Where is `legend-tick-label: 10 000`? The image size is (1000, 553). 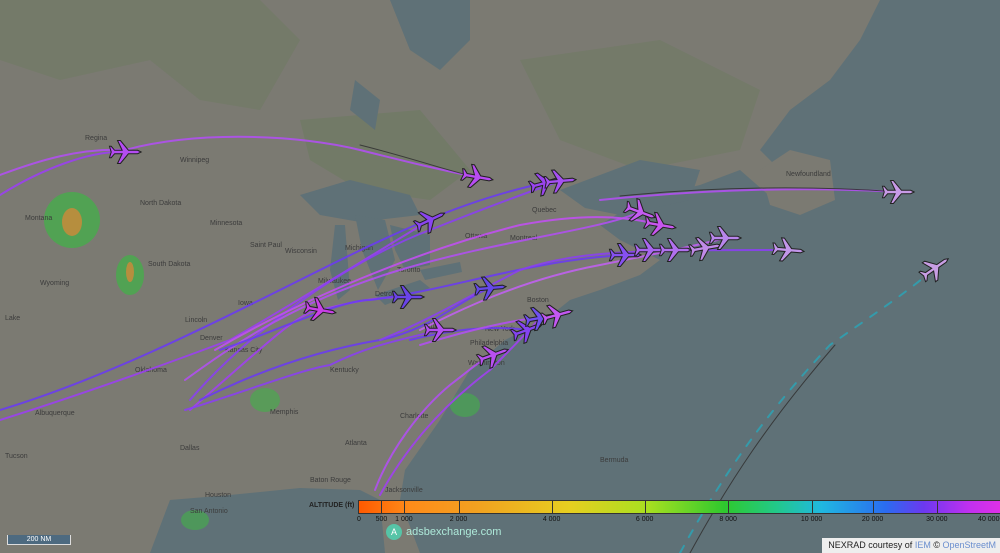 legend-tick-label: 10 000 is located at coordinates (811, 519).